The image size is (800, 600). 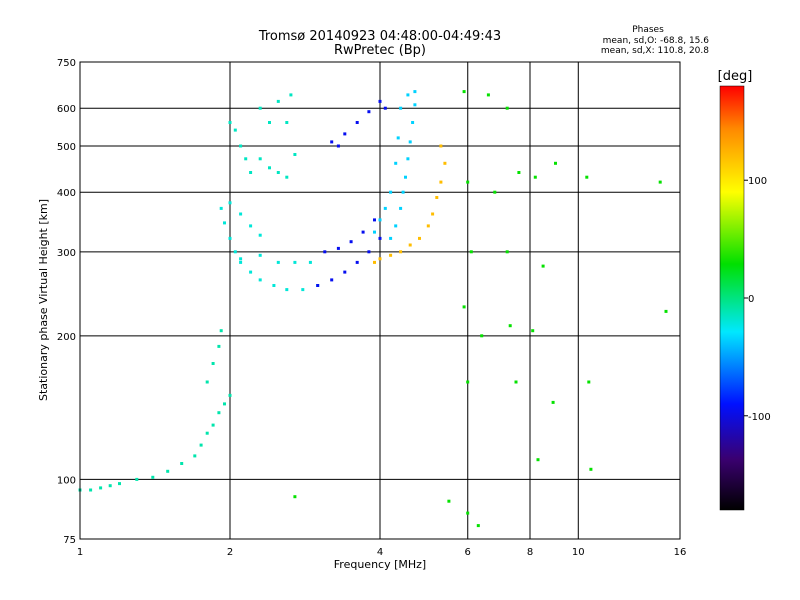 What do you see at coordinates (759, 417) in the screenshot?
I see `colorbar-tick-label: -100` at bounding box center [759, 417].